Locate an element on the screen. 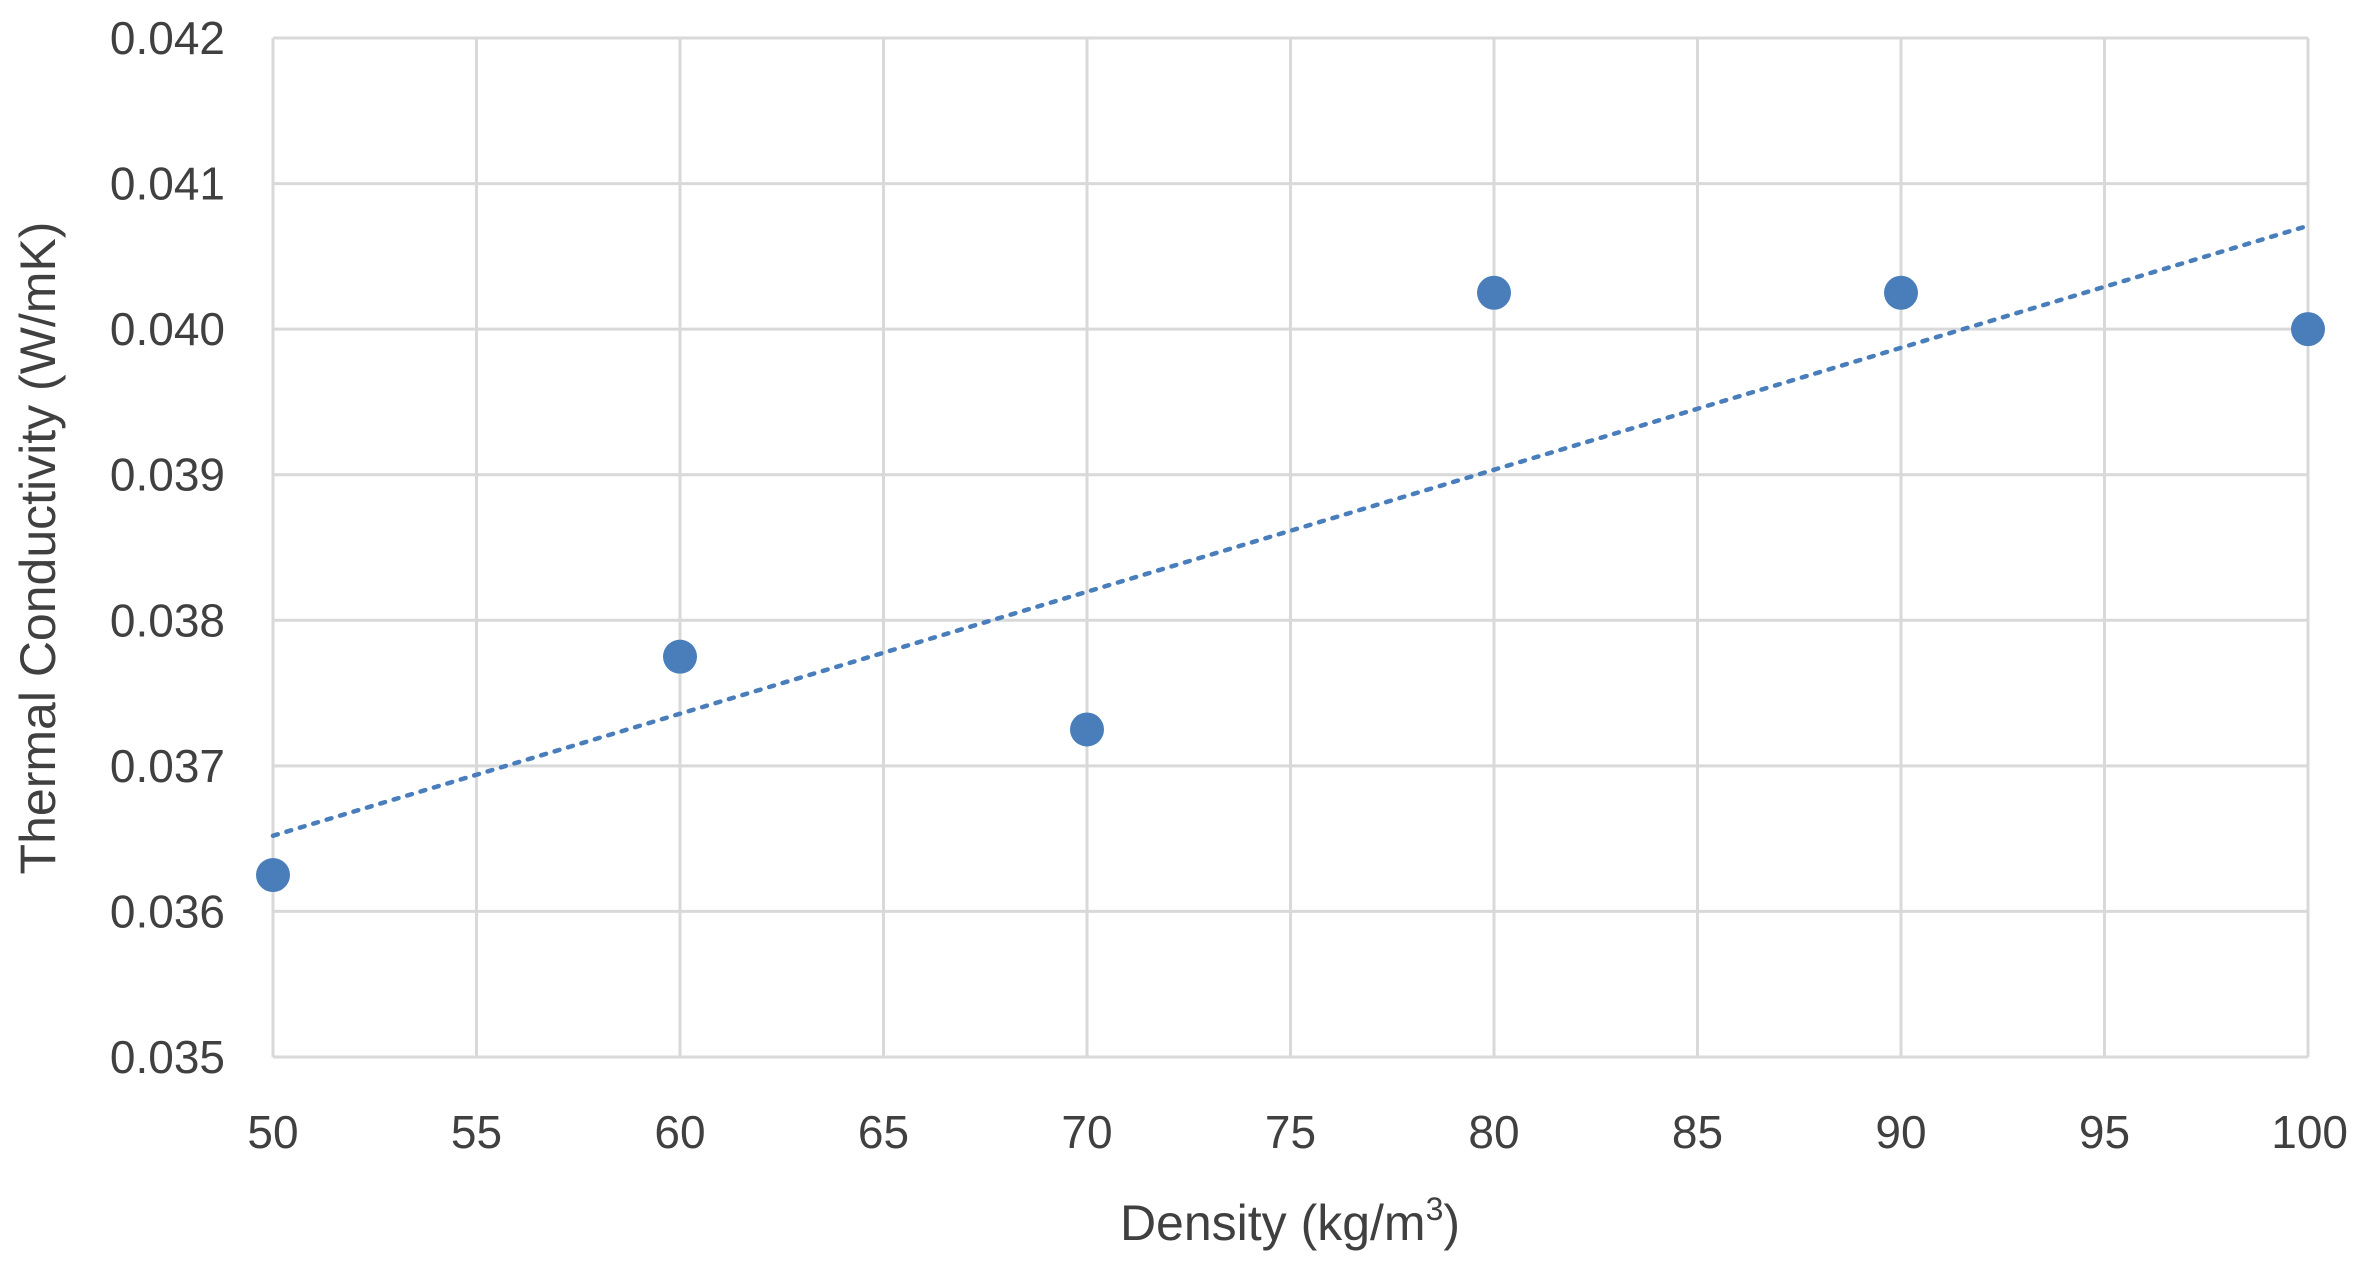 The height and width of the screenshot is (1269, 2356). x-tick-label: 100 is located at coordinates (2309, 1132).